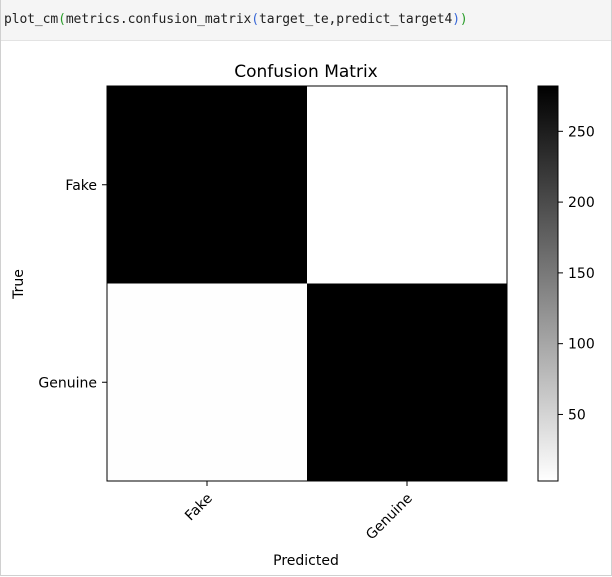 Image resolution: width=612 pixels, height=577 pixels. I want to click on colorbar-ticks: 50 100 150 200 250, so click(576, 273).